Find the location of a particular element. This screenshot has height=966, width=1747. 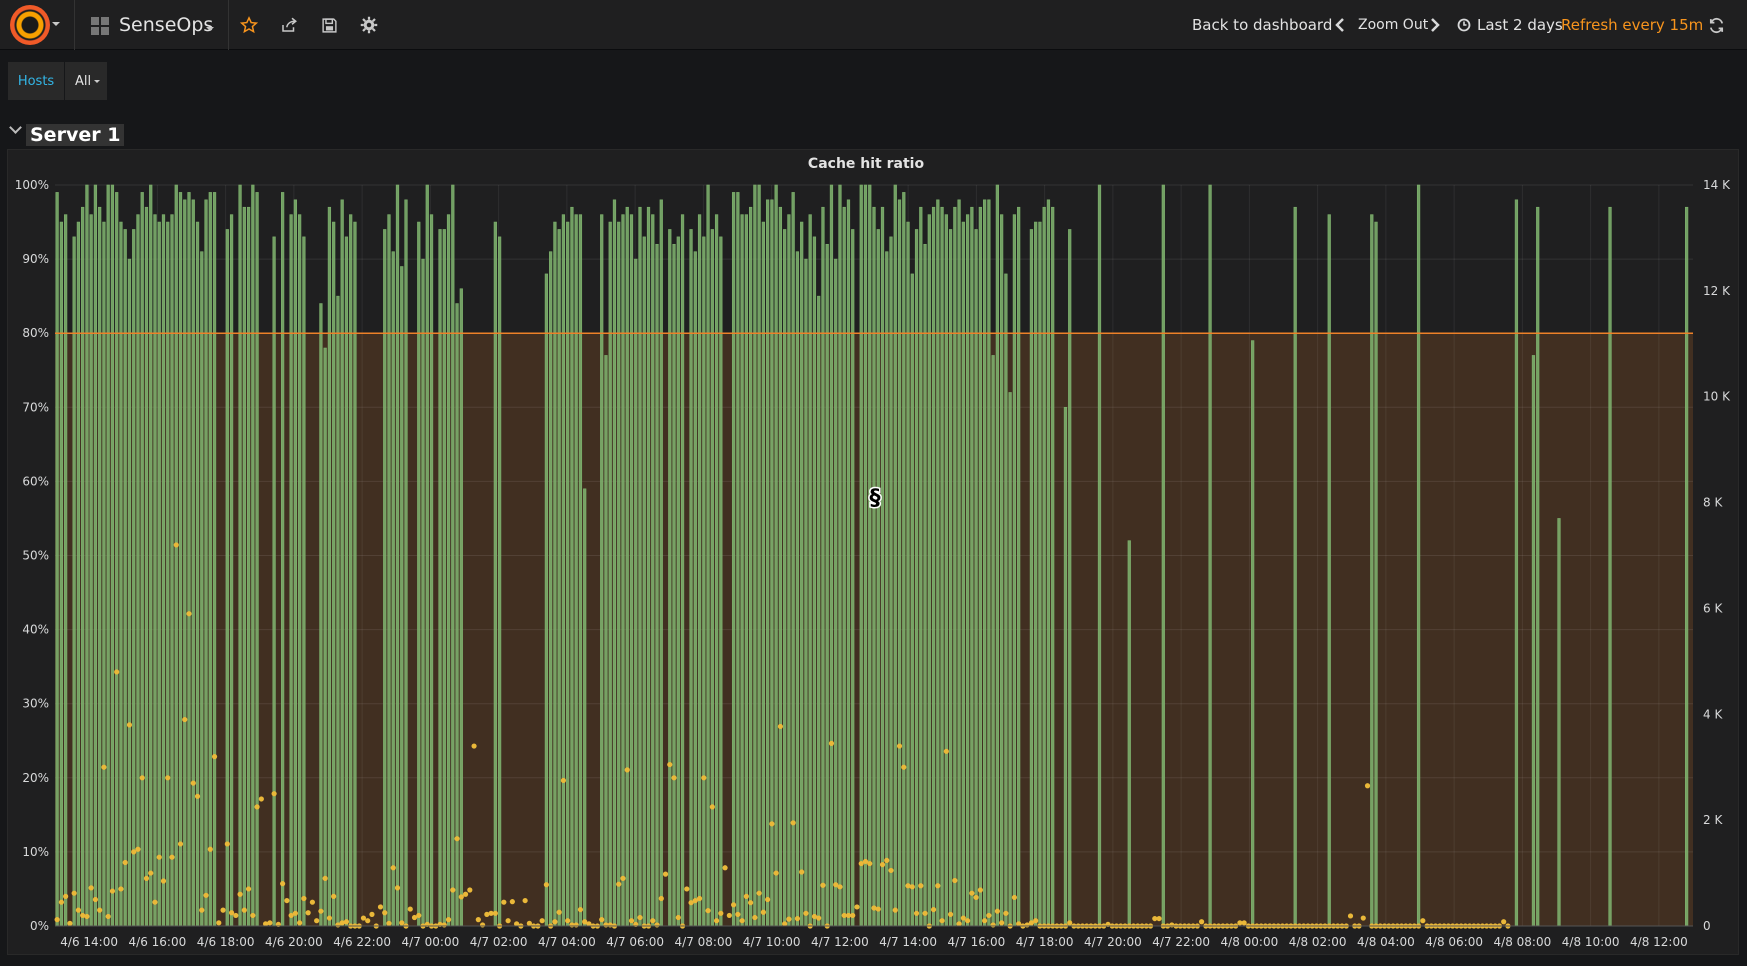

y-left-tick-label: 100% is located at coordinates (32, 185).